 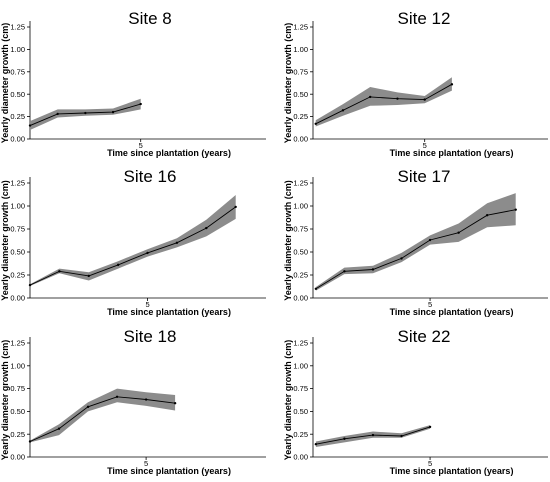 I want to click on panel-title: Site 17, so click(x=424, y=176).